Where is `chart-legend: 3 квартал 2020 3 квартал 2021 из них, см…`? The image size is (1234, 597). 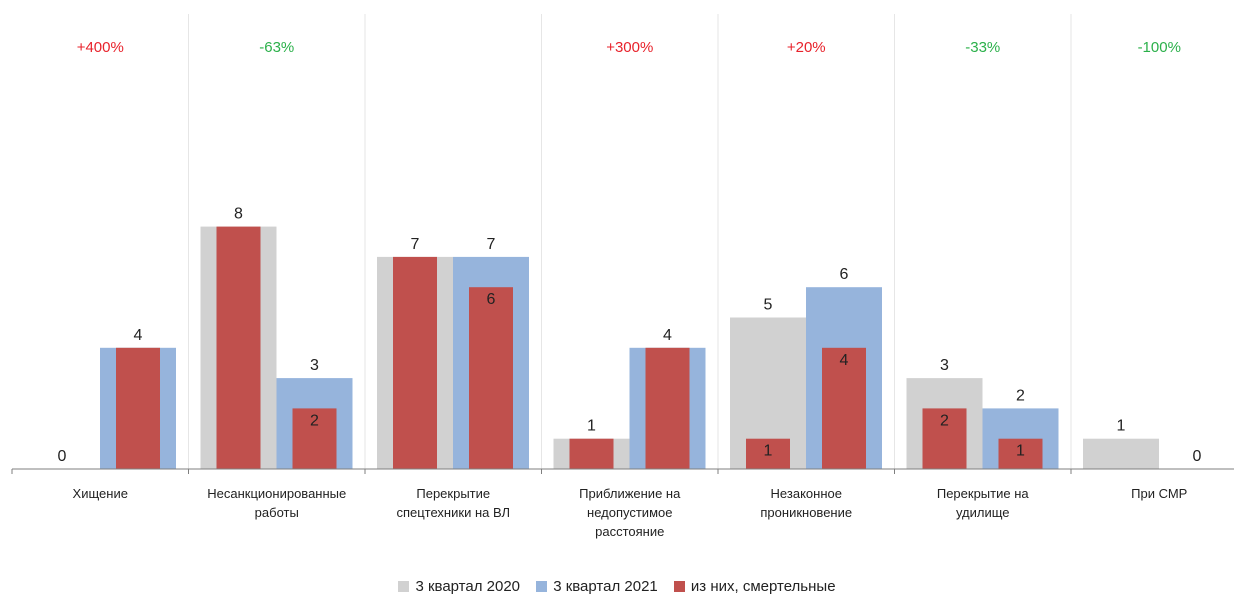 chart-legend: 3 квартал 2020 3 квартал 2021 из них, см… is located at coordinates (617, 587).